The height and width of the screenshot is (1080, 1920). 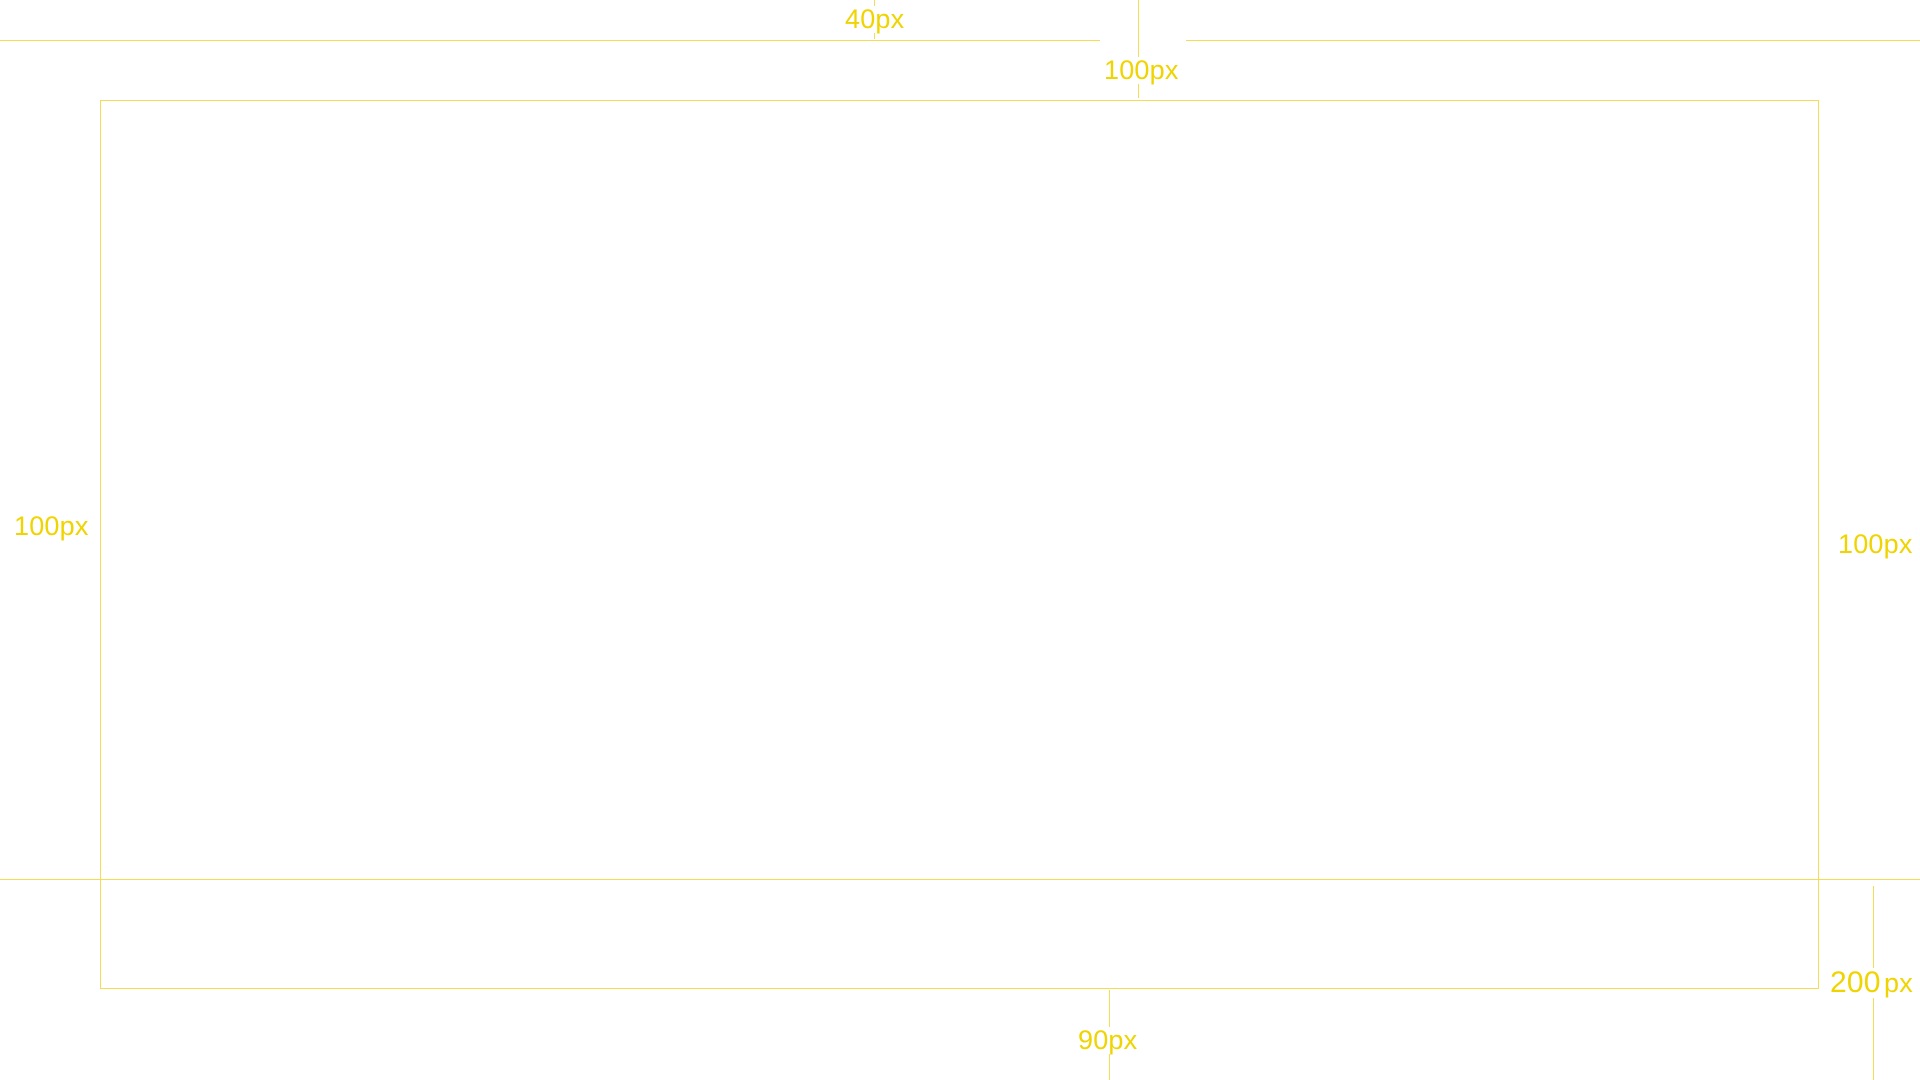 What do you see at coordinates (1141, 70) in the screenshot?
I see `top-center-dimension-label: 100px` at bounding box center [1141, 70].